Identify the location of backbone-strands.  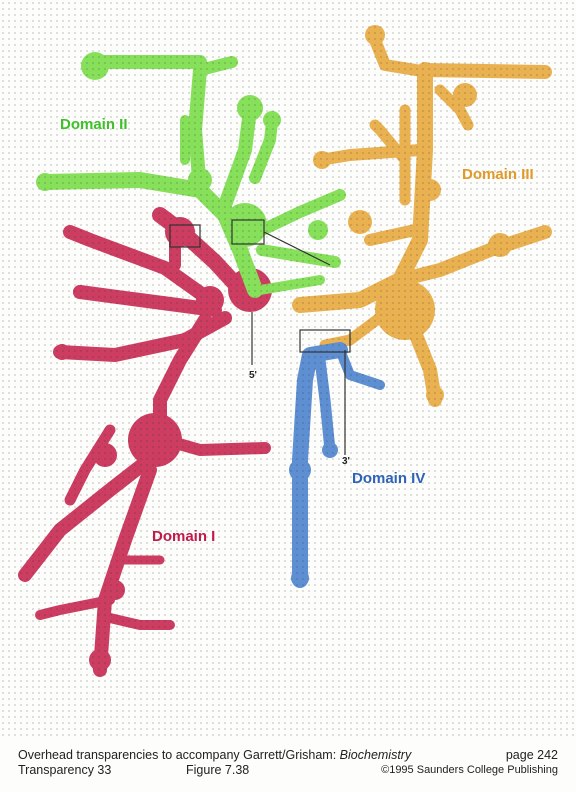
(260, 337).